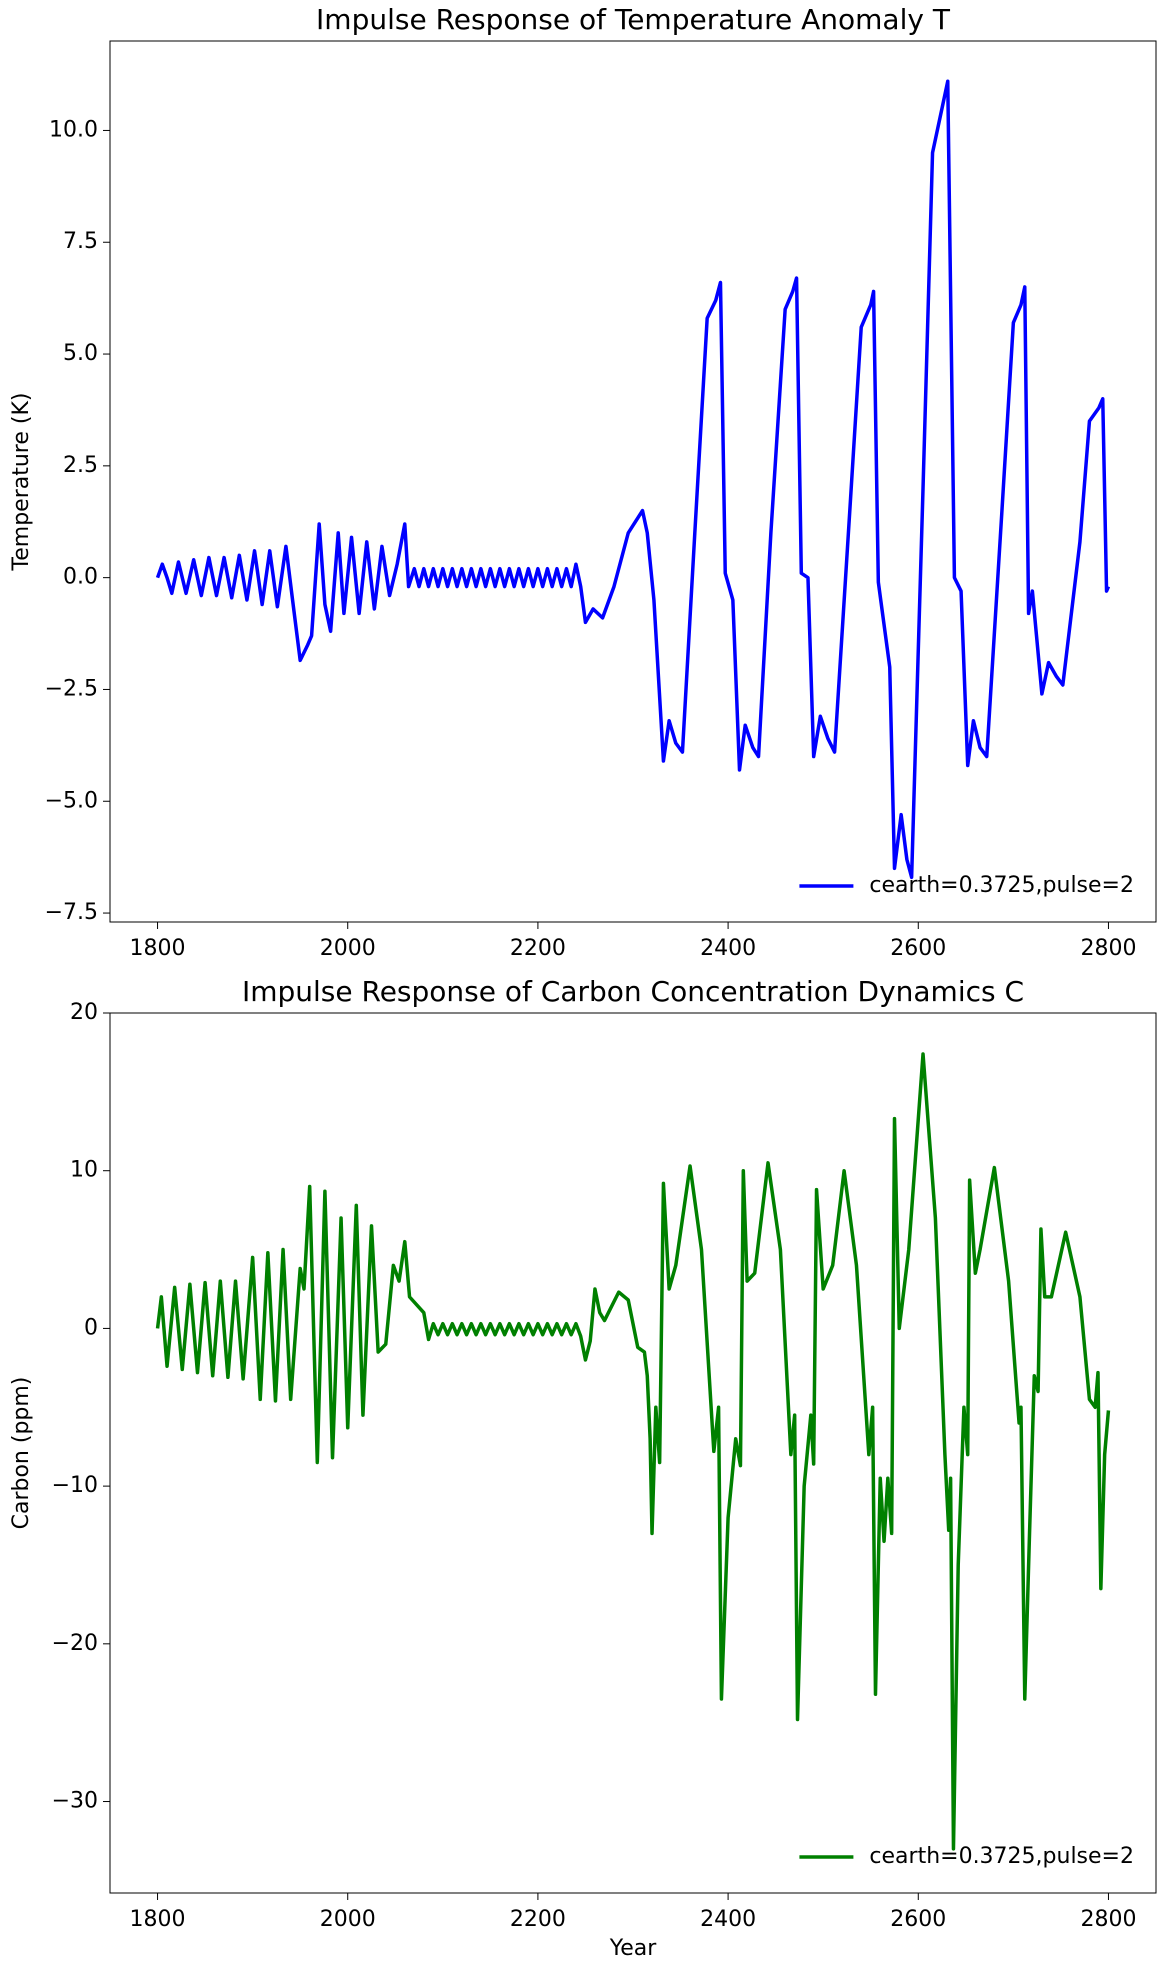 This screenshot has width=1166, height=1966. What do you see at coordinates (91, 1327) in the screenshot?
I see `y-tick-label: 0` at bounding box center [91, 1327].